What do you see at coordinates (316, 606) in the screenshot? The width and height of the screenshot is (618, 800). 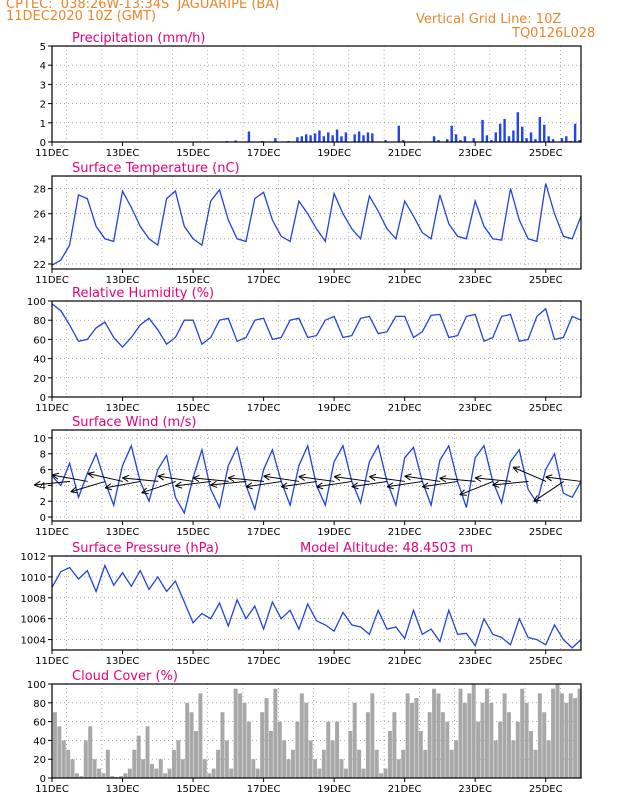 I see `pressure-series-line` at bounding box center [316, 606].